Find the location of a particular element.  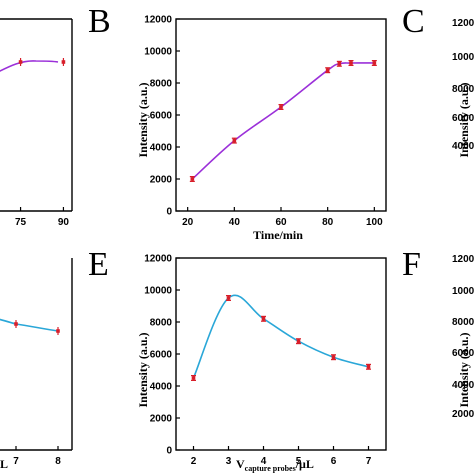

panel-c-ytick-label-3: 6000 is located at coordinates (463, 118).